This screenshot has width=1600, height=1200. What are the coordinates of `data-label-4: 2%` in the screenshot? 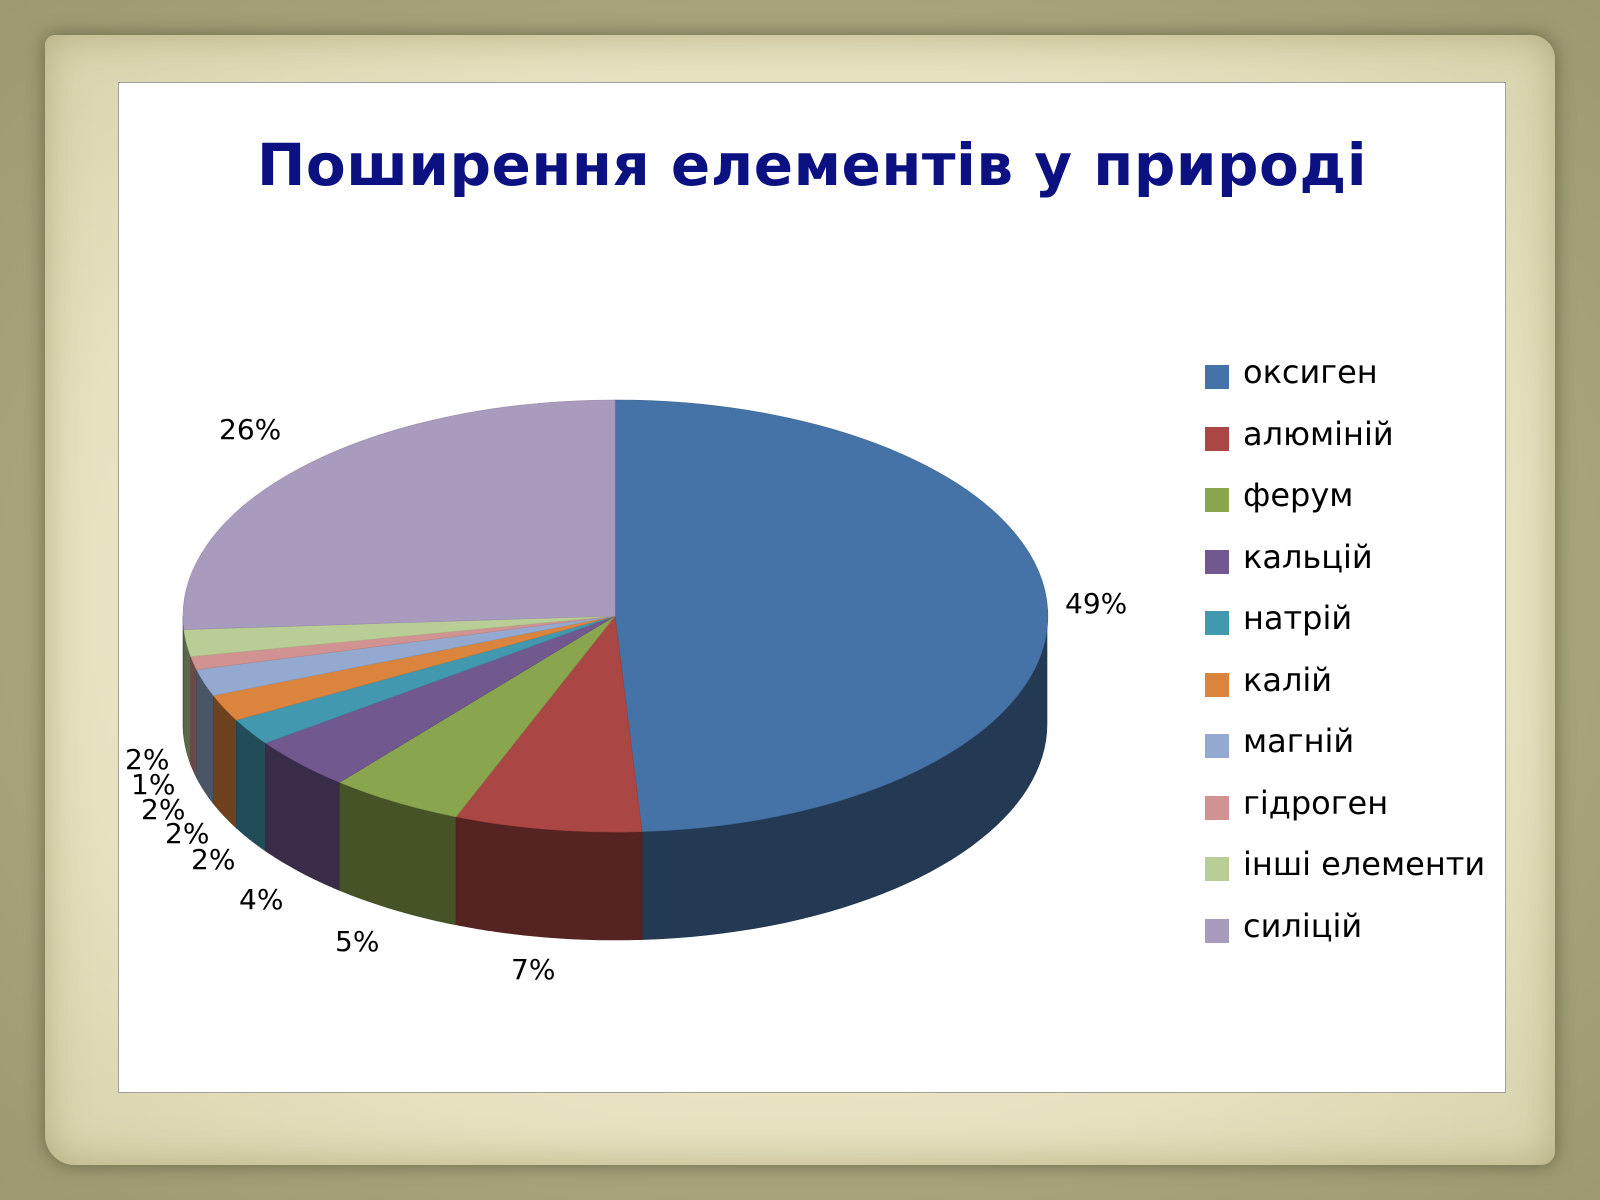 It's located at (213, 859).